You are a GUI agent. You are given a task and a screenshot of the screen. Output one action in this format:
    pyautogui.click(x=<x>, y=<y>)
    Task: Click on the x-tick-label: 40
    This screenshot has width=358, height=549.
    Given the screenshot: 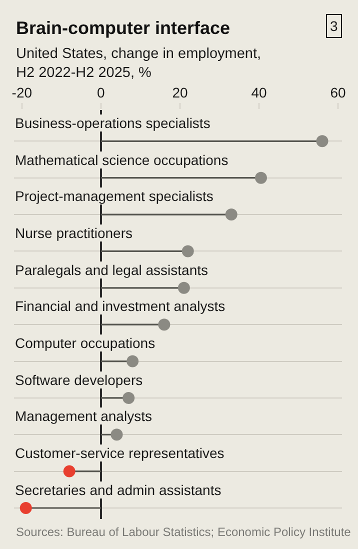 What is the action you would take?
    pyautogui.click(x=259, y=92)
    